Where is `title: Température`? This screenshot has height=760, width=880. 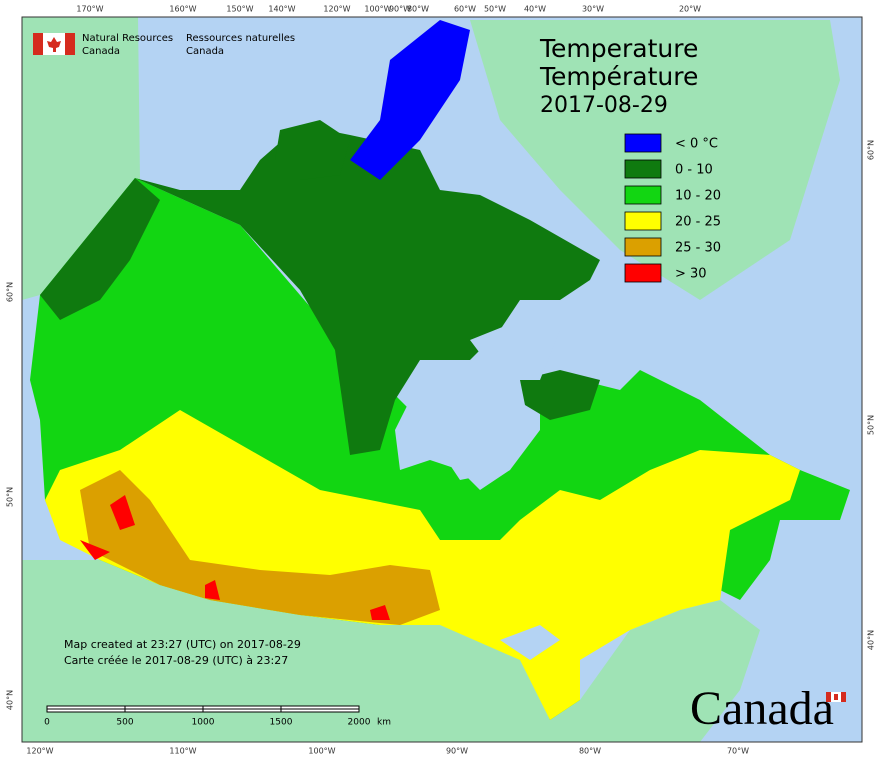 title: Température is located at coordinates (618, 76).